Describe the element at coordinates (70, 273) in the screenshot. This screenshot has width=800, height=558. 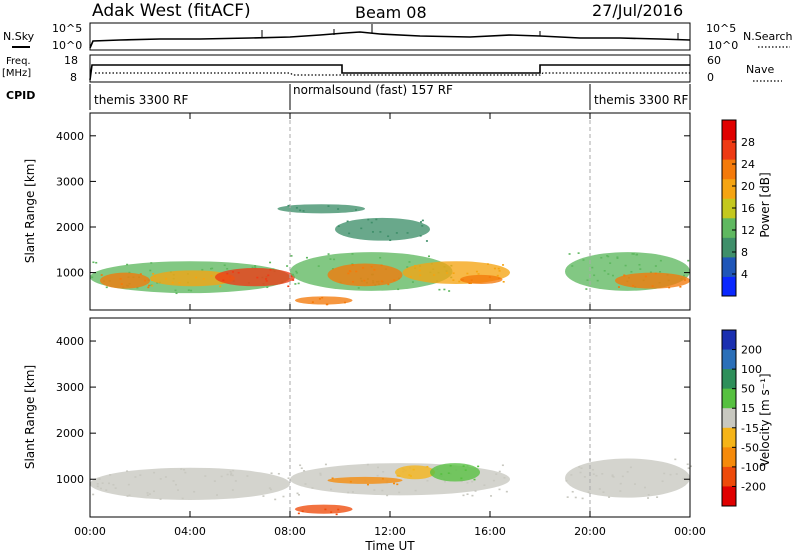
I see `y-tick-label: 1000` at that location.